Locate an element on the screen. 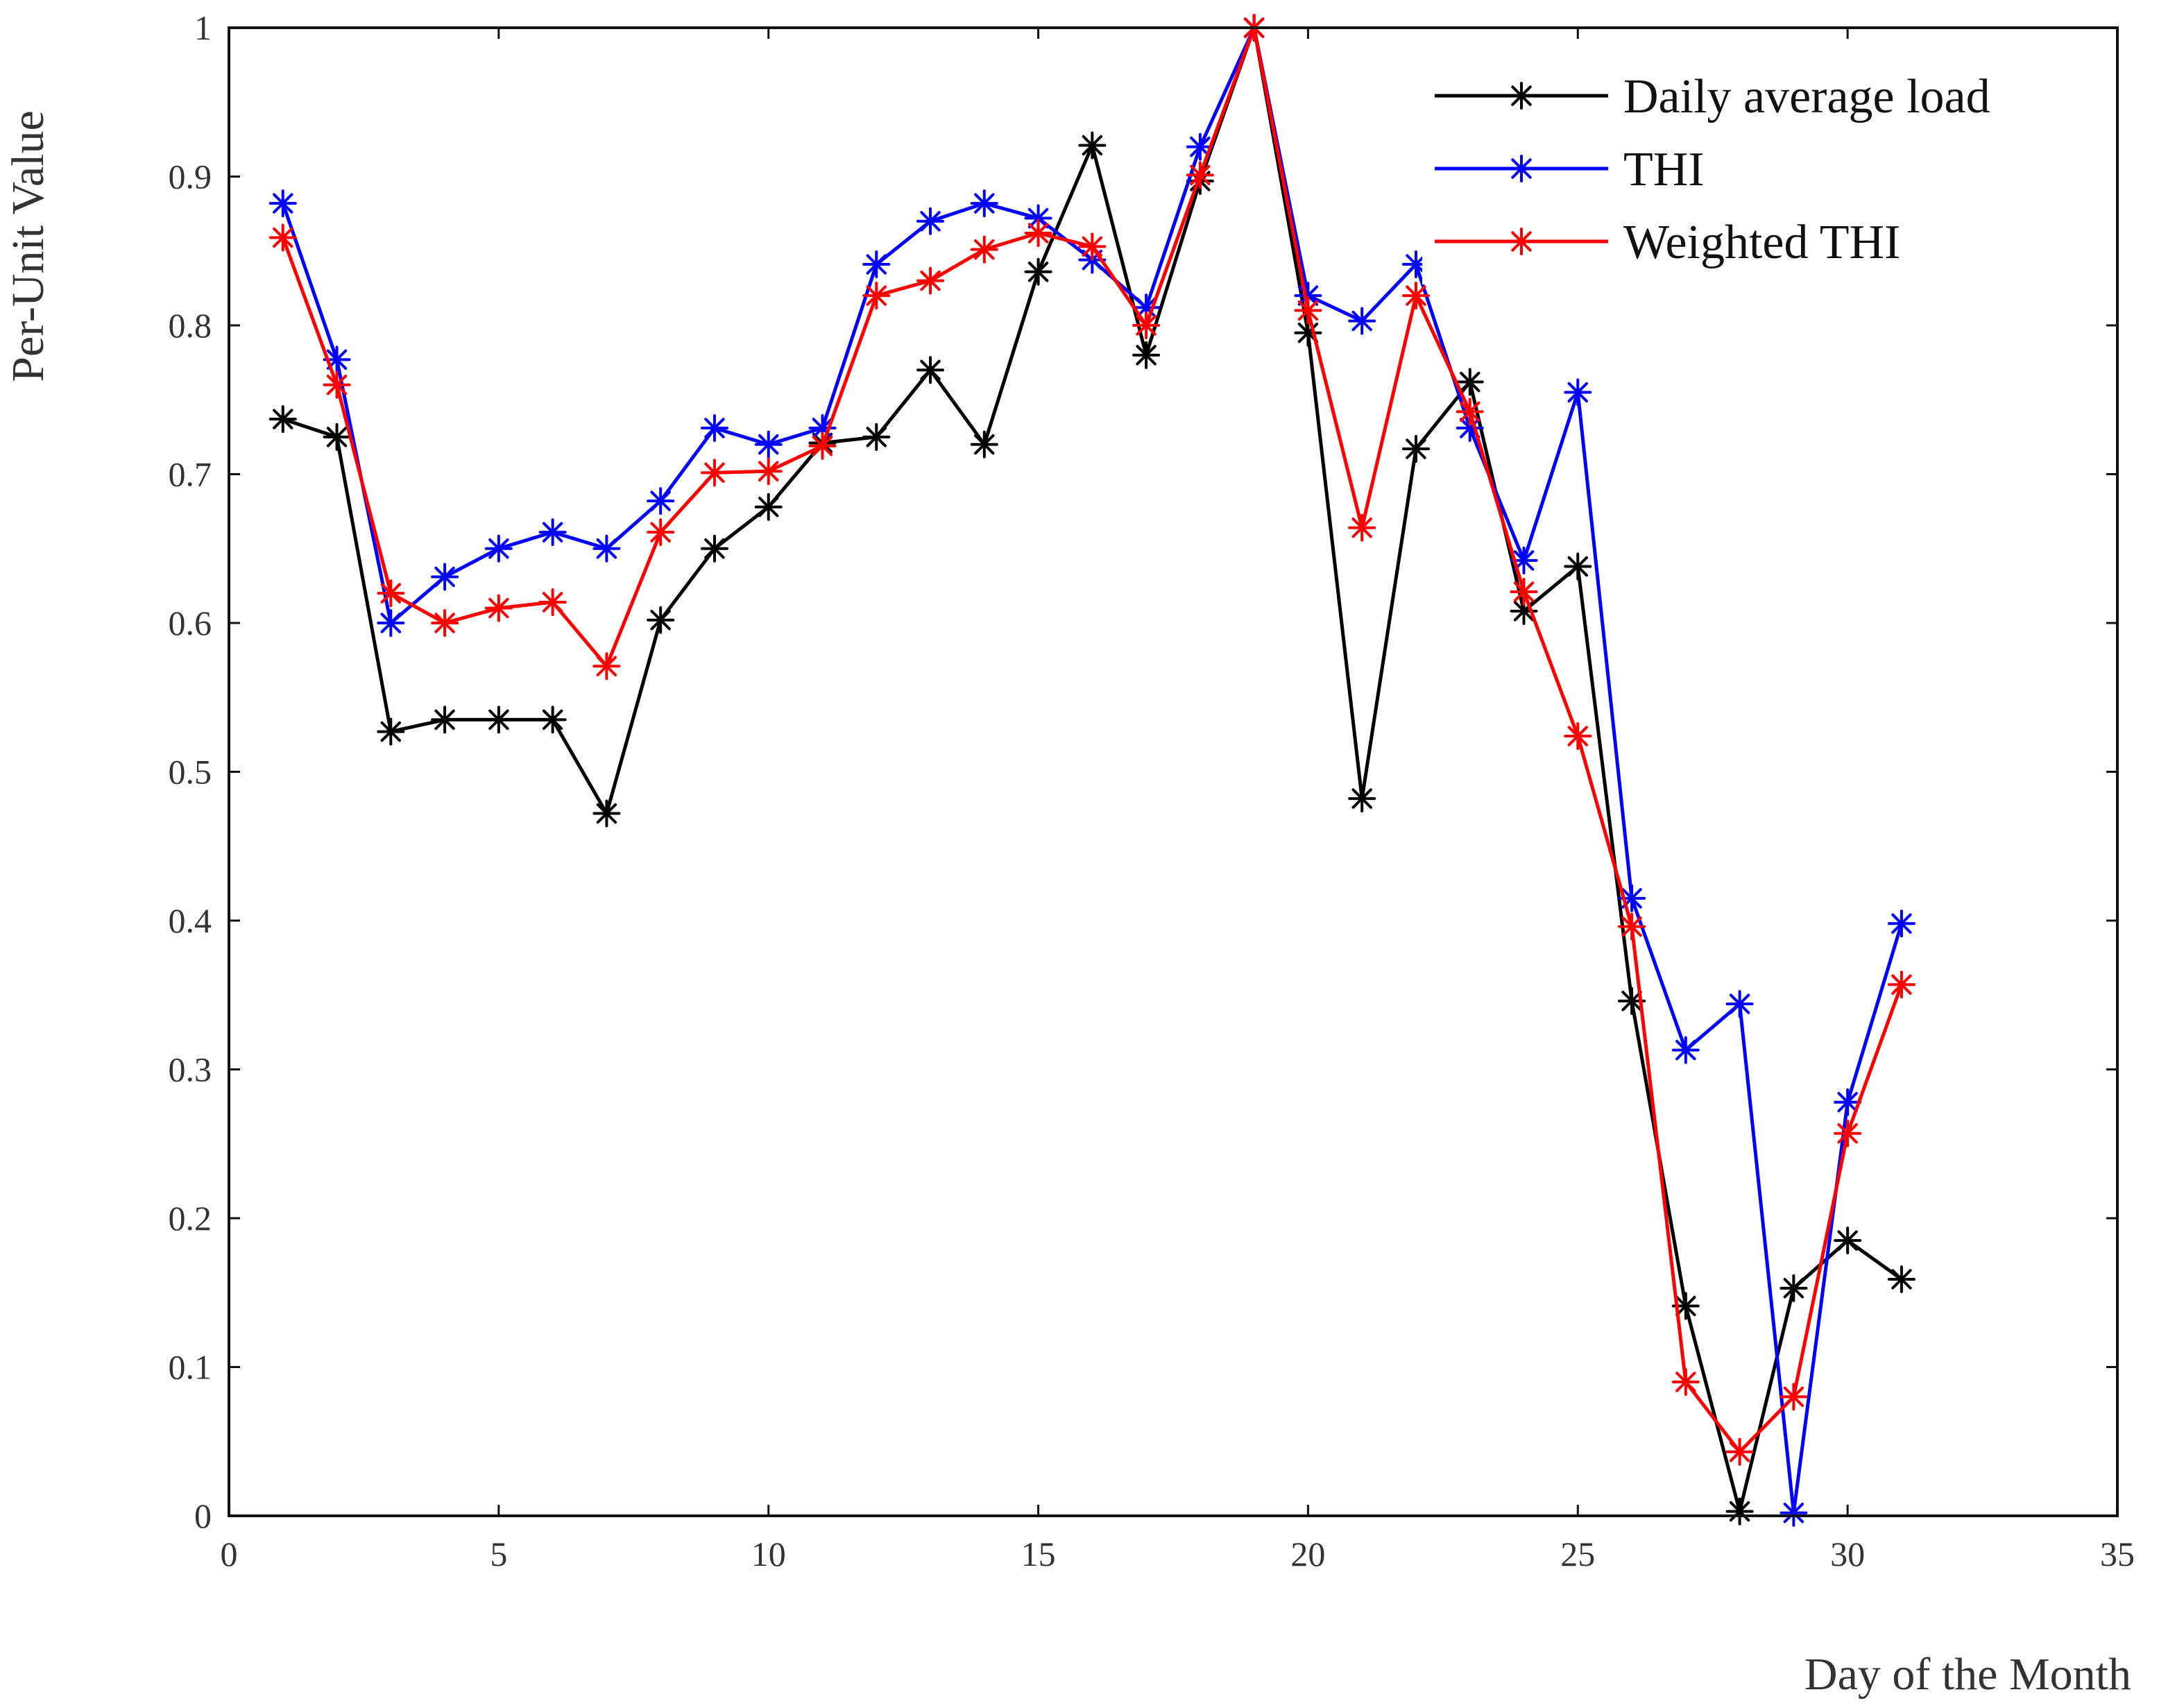  x-tick-label: 30 is located at coordinates (1848, 1554).